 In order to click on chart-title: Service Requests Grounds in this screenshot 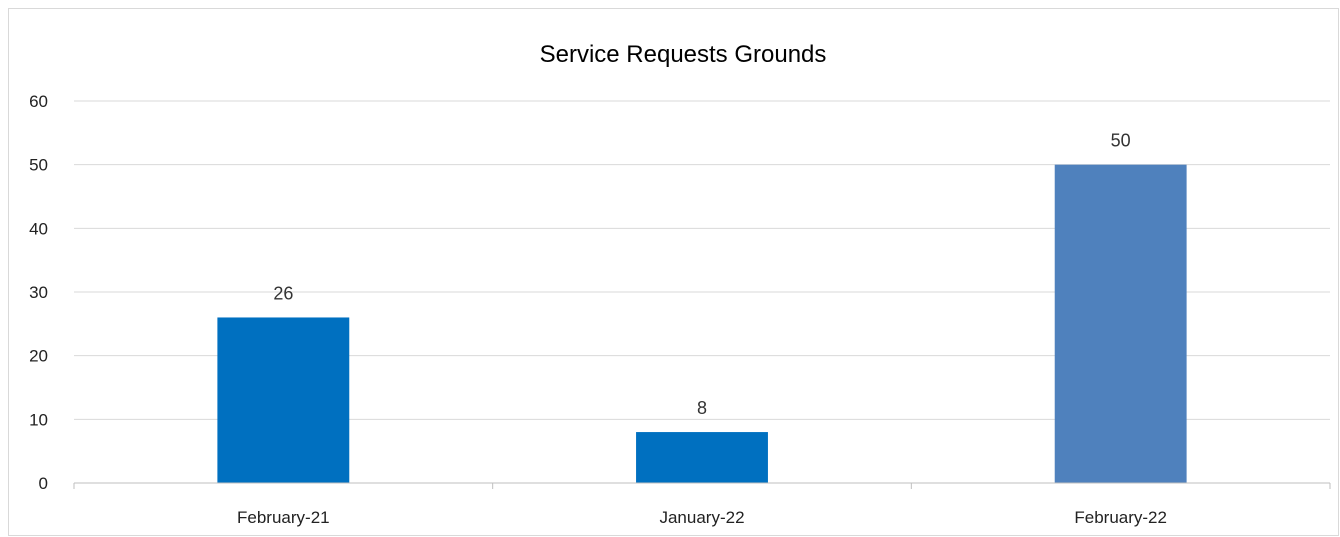, I will do `click(683, 54)`.